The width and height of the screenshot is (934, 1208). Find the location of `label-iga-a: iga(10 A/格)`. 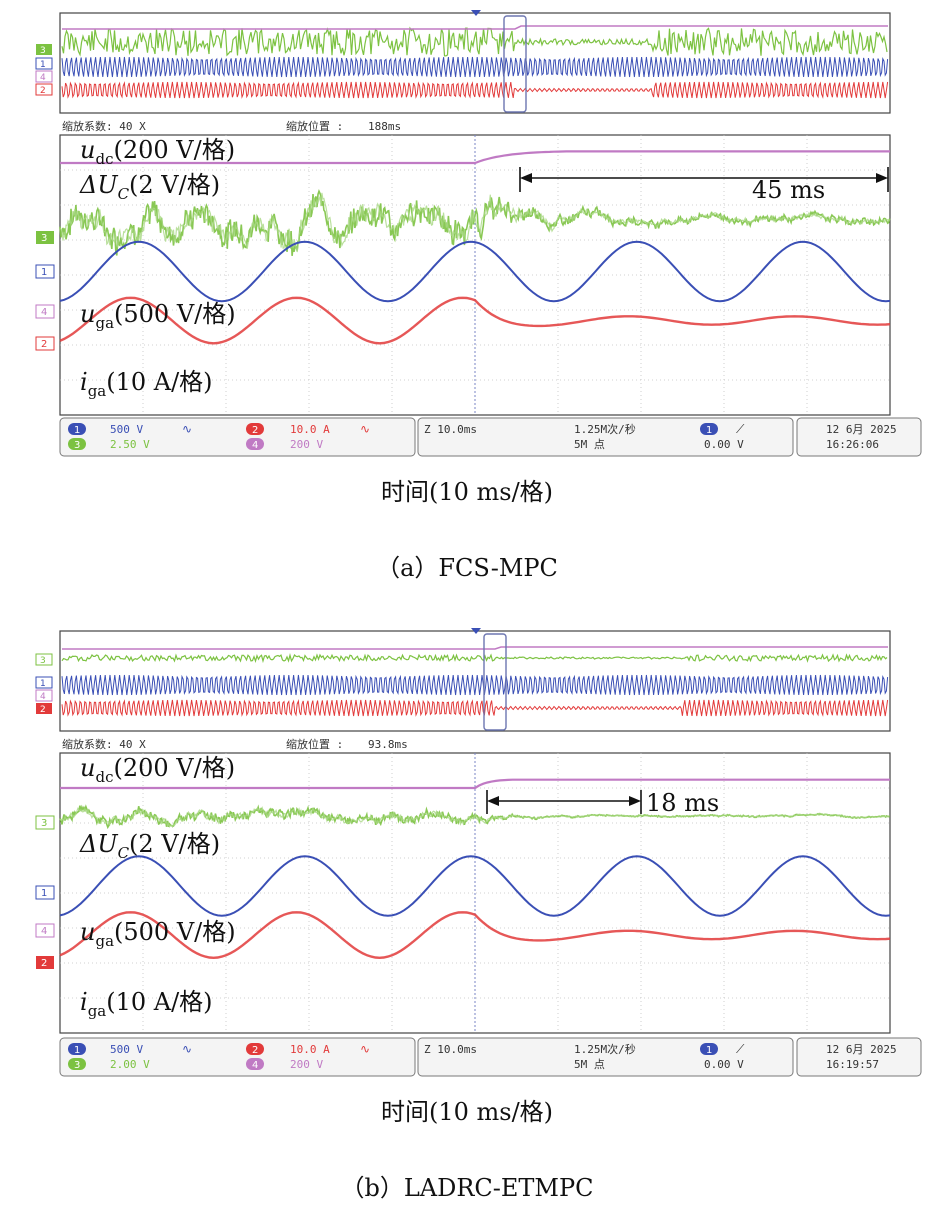

label-iga-a: iga(10 A/格) is located at coordinates (146, 384).